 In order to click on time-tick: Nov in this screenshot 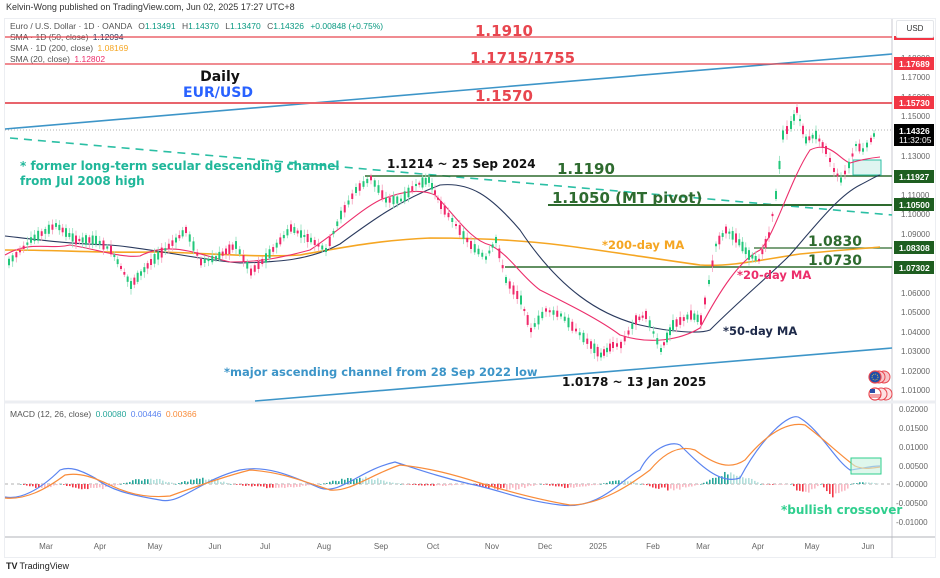, I will do `click(492, 546)`.